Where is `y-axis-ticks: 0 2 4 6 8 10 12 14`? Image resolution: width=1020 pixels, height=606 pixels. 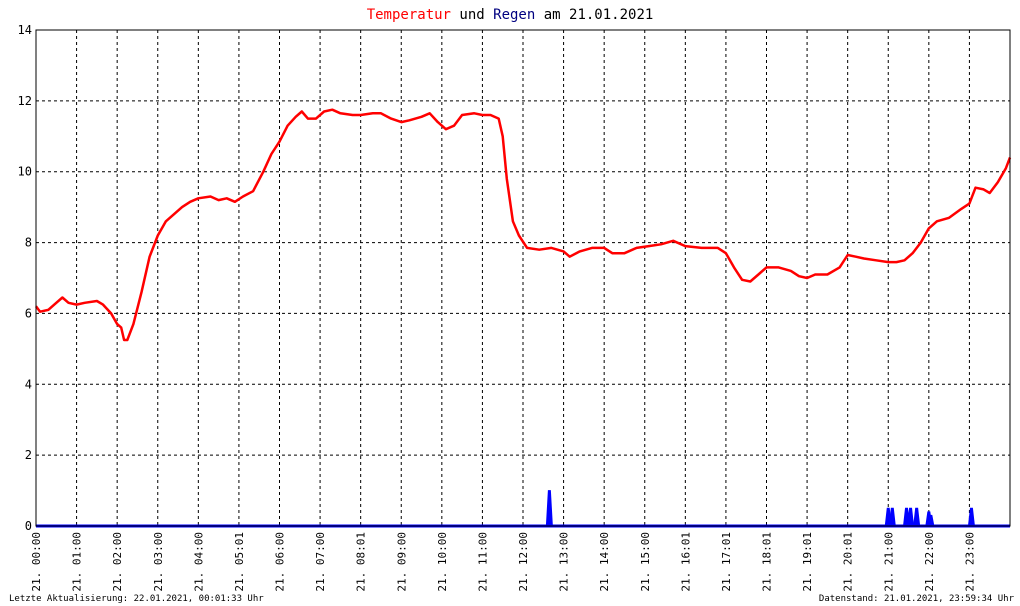
y-axis-ticks: 0 2 4 6 8 10 12 14 is located at coordinates (25, 278).